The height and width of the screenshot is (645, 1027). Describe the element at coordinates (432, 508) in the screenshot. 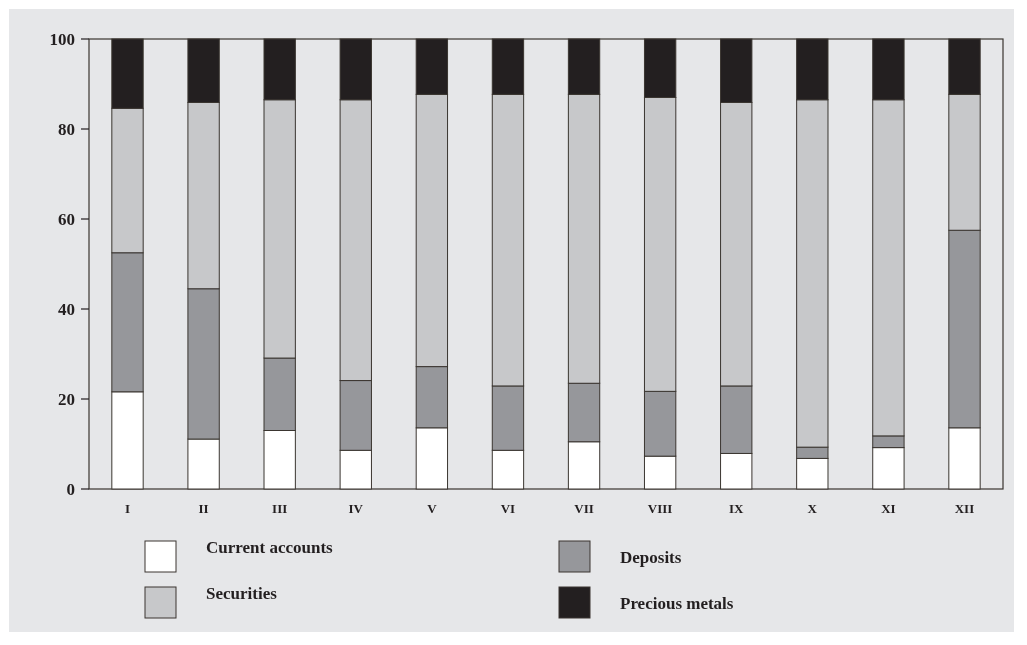

I see `x-tick-label: V` at that location.